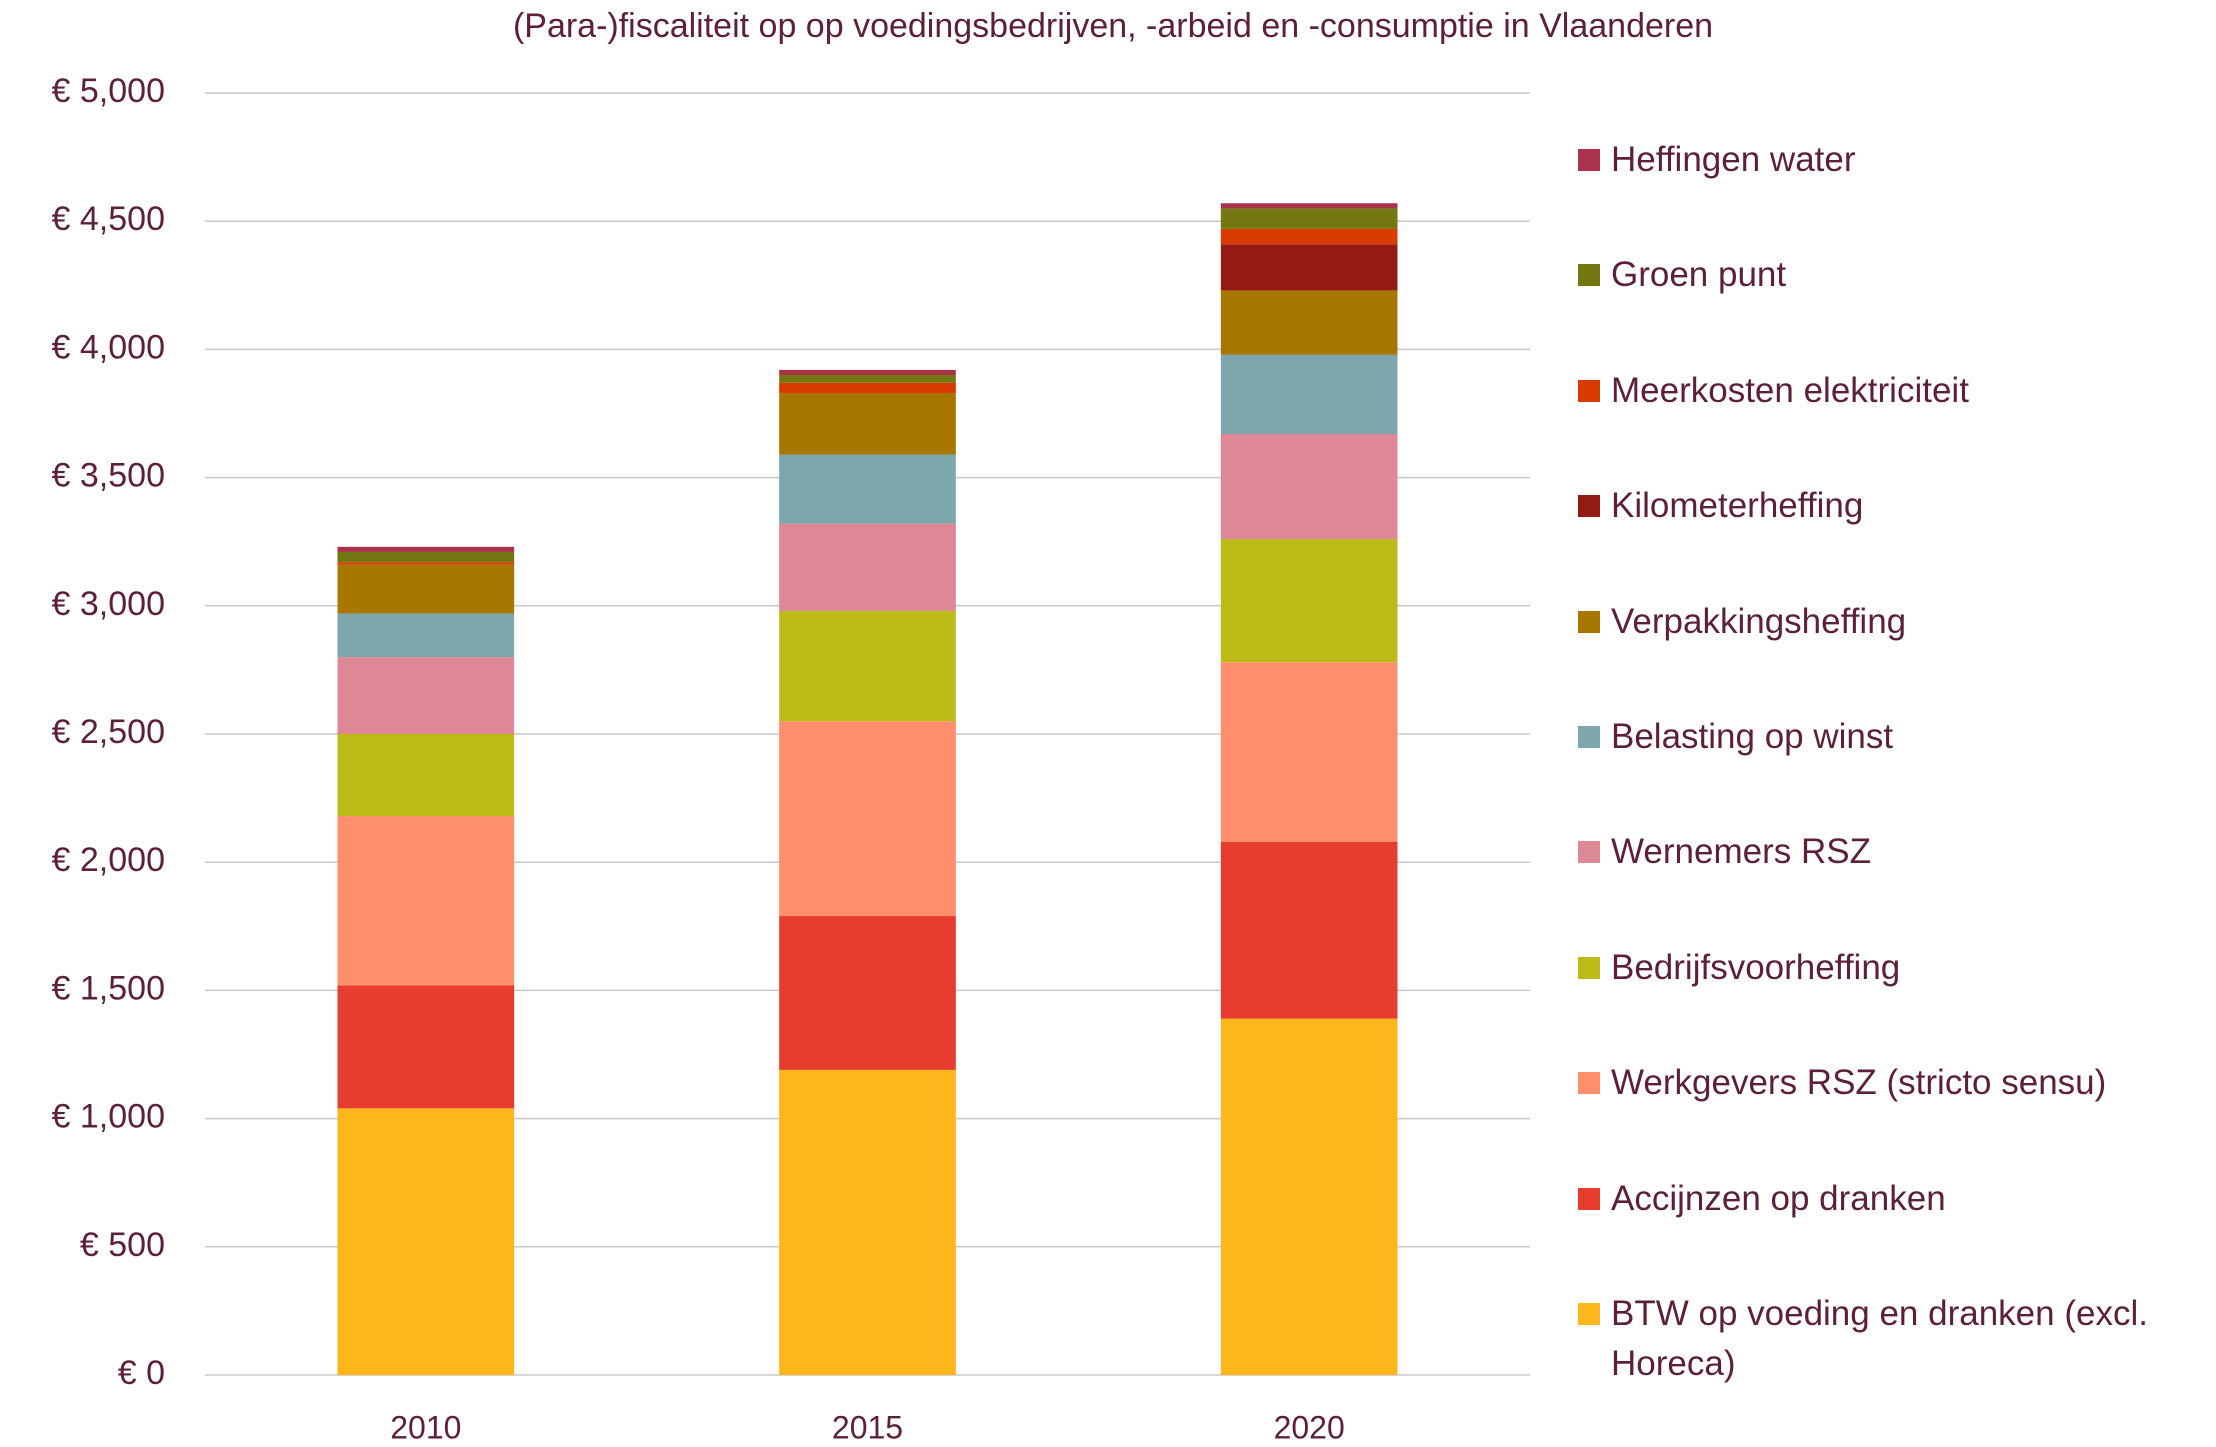 This screenshot has height=1447, width=2216. Describe the element at coordinates (108, 219) in the screenshot. I see `y-tick-label: € 4,500` at that location.